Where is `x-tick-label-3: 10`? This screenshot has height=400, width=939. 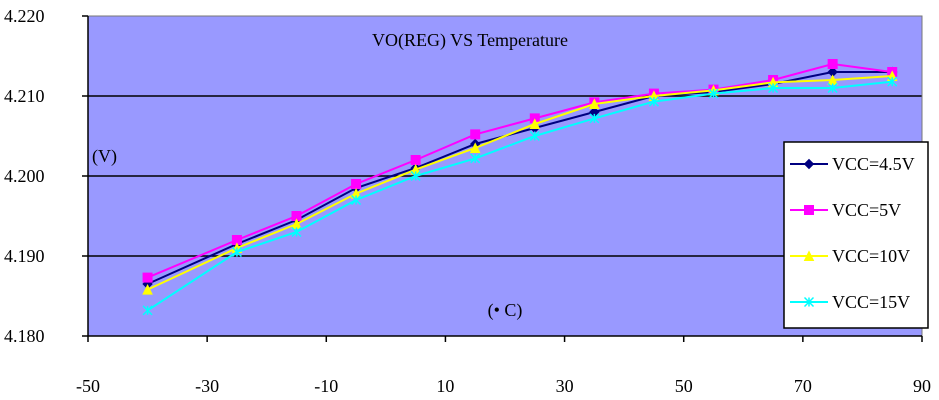
x-tick-label-3: 10 is located at coordinates (445, 386).